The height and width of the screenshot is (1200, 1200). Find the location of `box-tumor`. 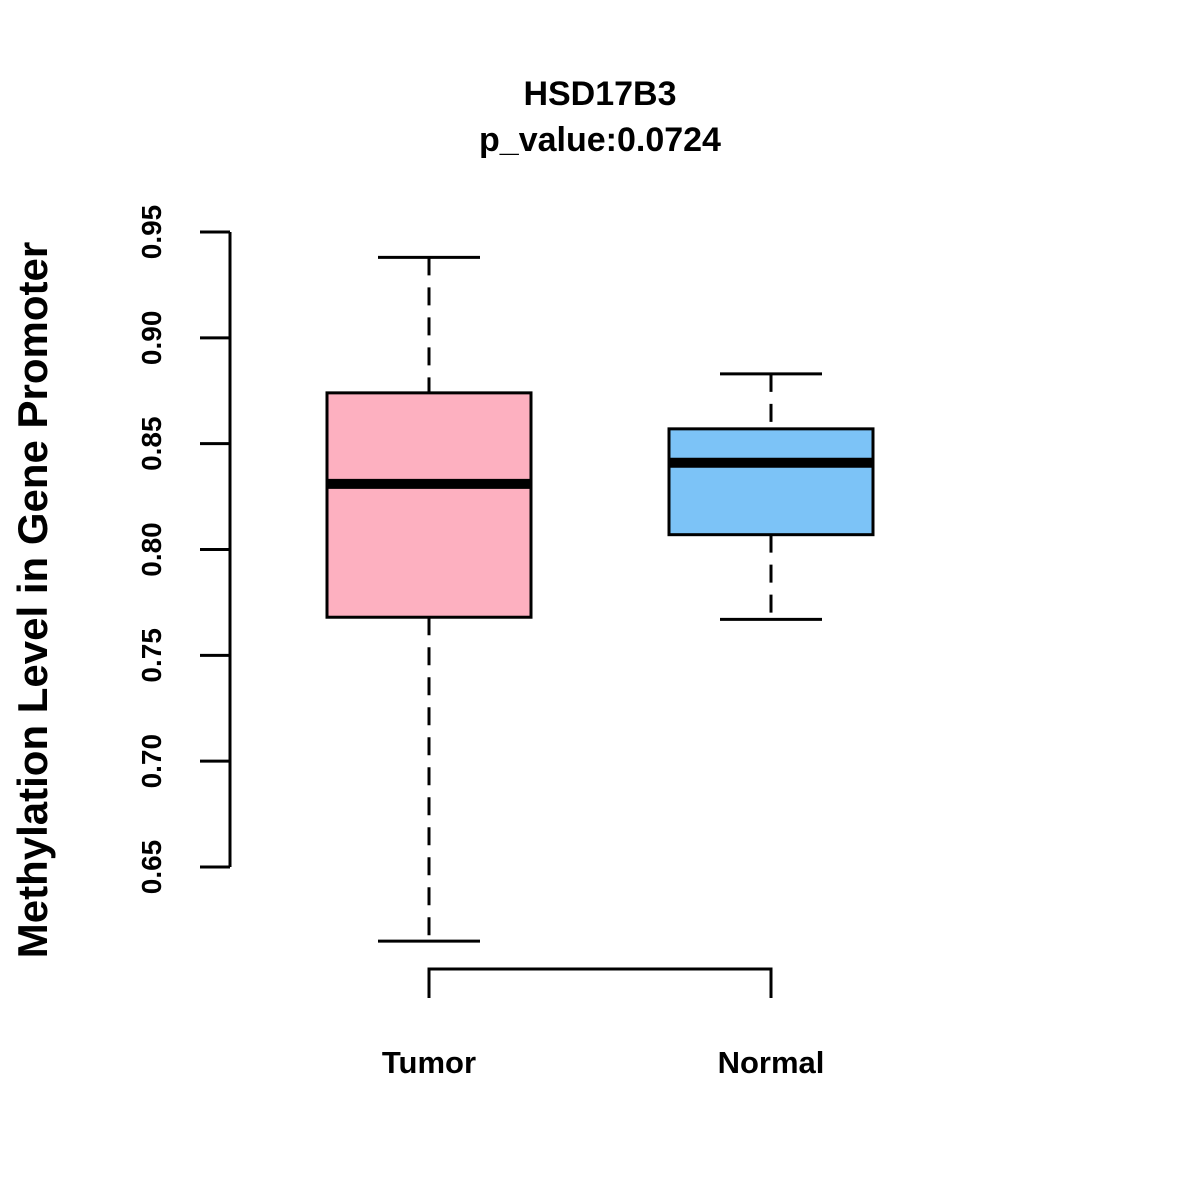

box-tumor is located at coordinates (429, 599).